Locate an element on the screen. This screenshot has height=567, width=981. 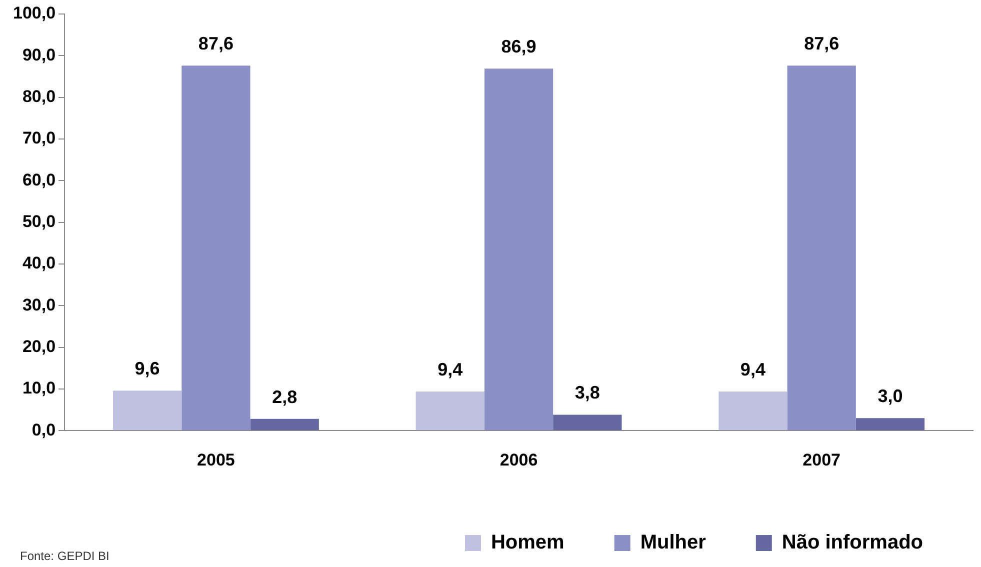
legend-label: Homem is located at coordinates (527, 543).